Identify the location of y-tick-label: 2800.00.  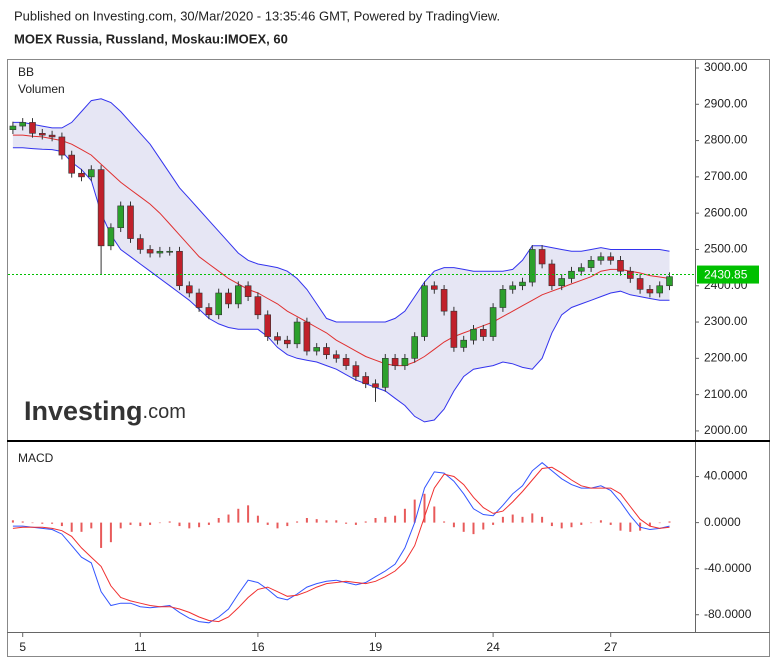
(726, 140).